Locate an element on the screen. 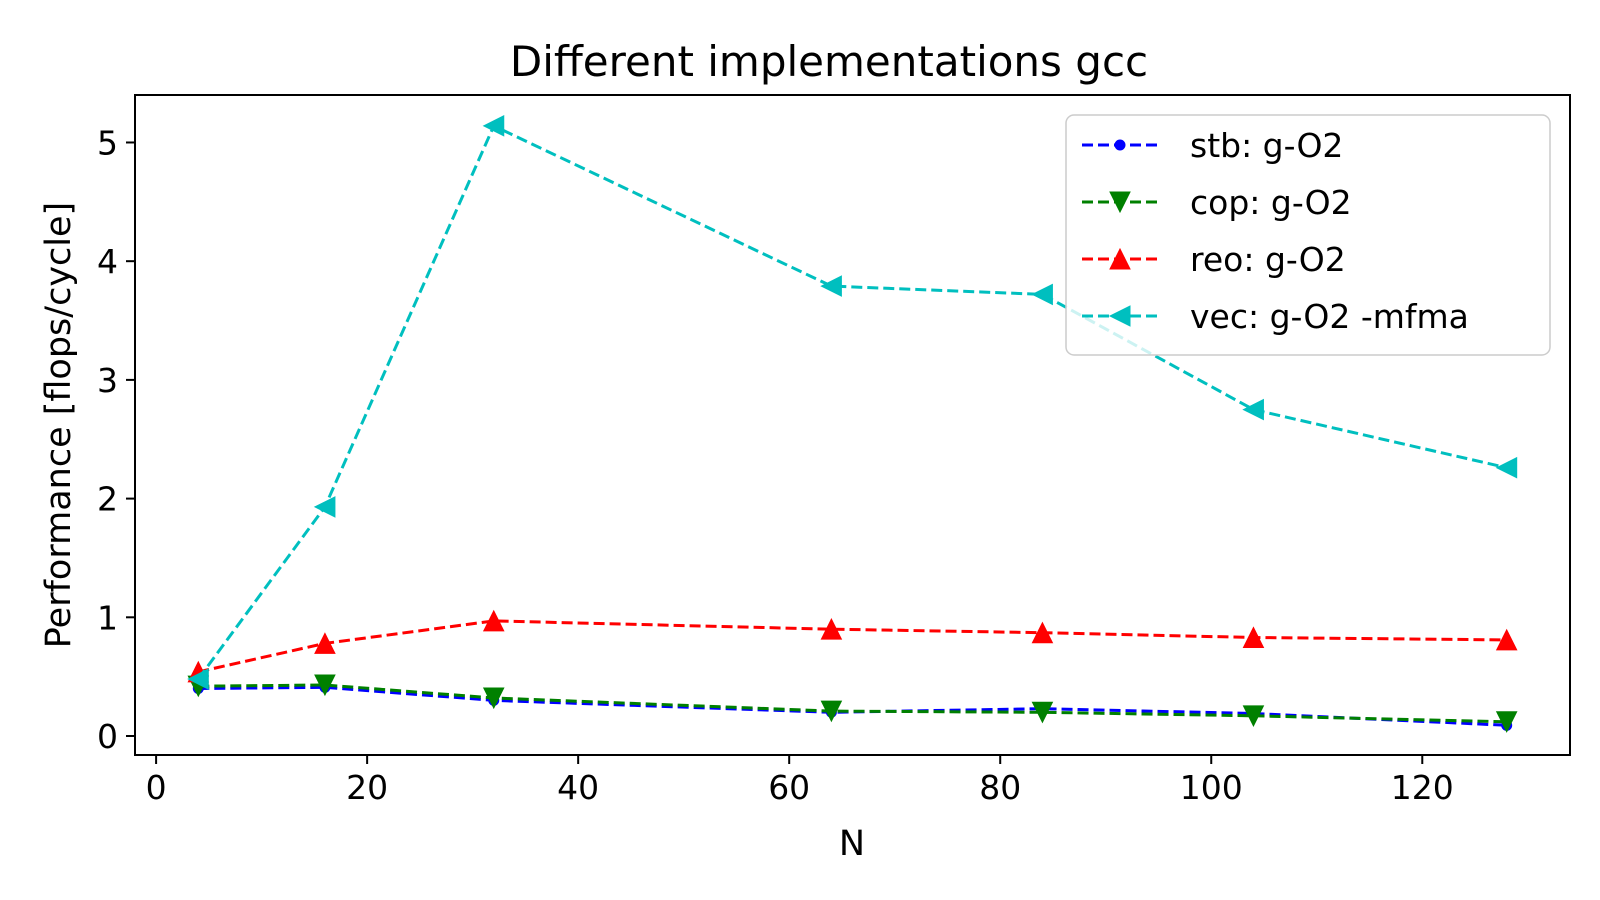 This screenshot has width=1600, height=900. x-tick-label: 40 is located at coordinates (578, 787).